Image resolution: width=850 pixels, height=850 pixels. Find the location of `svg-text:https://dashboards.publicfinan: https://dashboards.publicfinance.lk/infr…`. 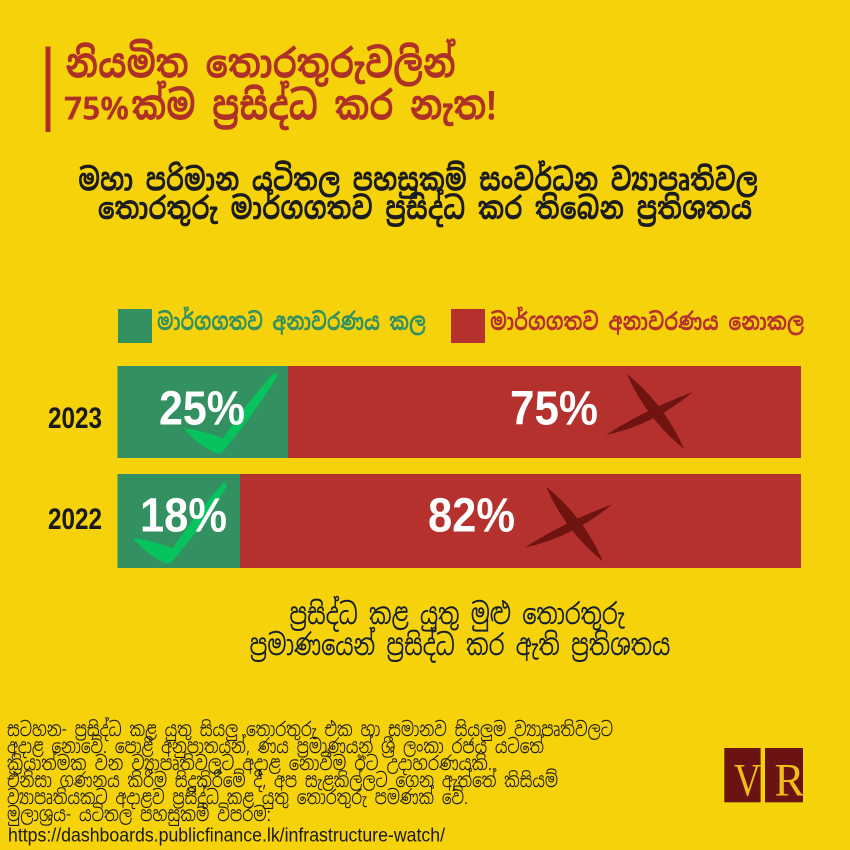

svg-text:https://dashboards.publicfinan: https://dashboards.publicfinance.lk/infr… is located at coordinates (227, 836).